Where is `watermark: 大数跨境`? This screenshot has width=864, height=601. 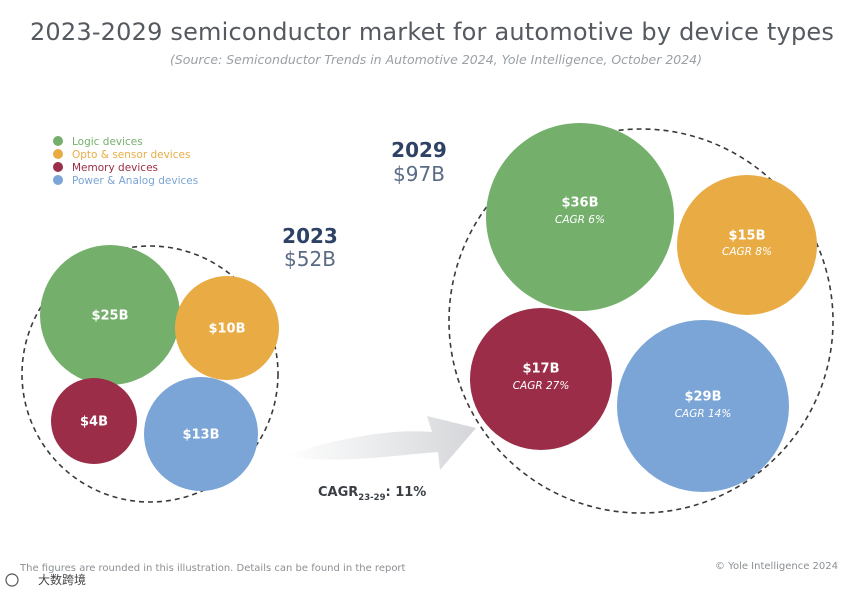 watermark: 大数跨境 is located at coordinates (45, 579).